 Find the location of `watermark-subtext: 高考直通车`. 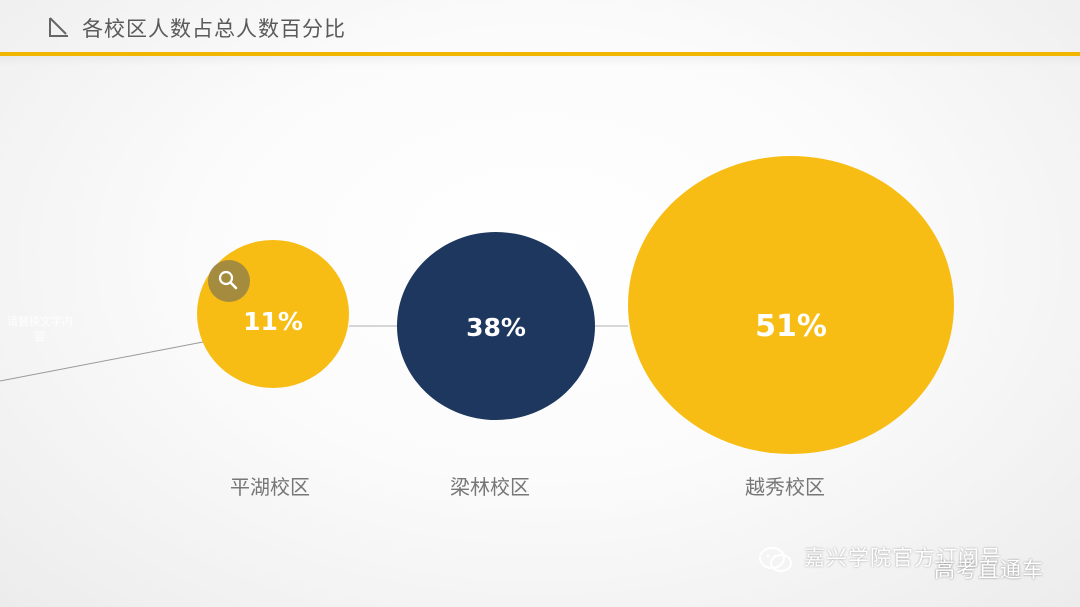

watermark-subtext: 高考直通车 is located at coordinates (989, 570).